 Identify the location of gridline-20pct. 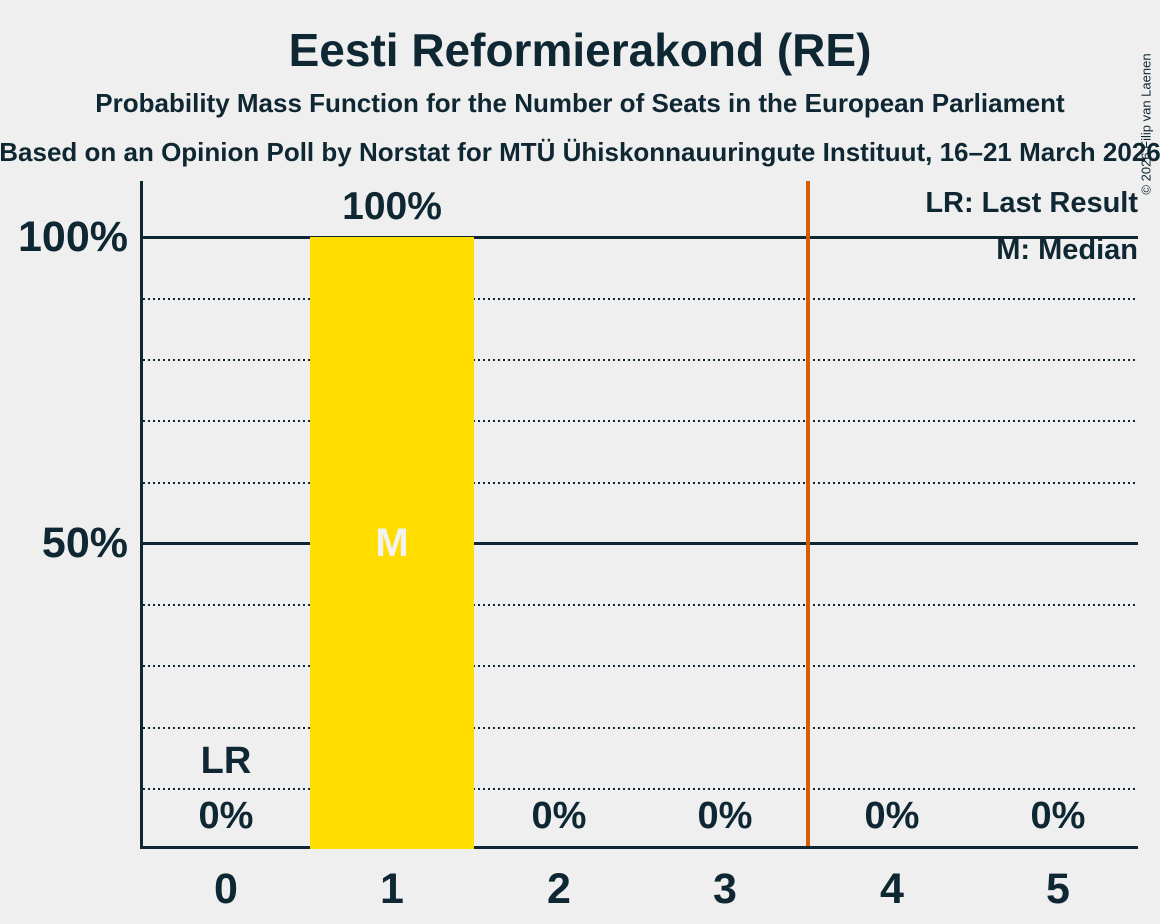
(640, 728).